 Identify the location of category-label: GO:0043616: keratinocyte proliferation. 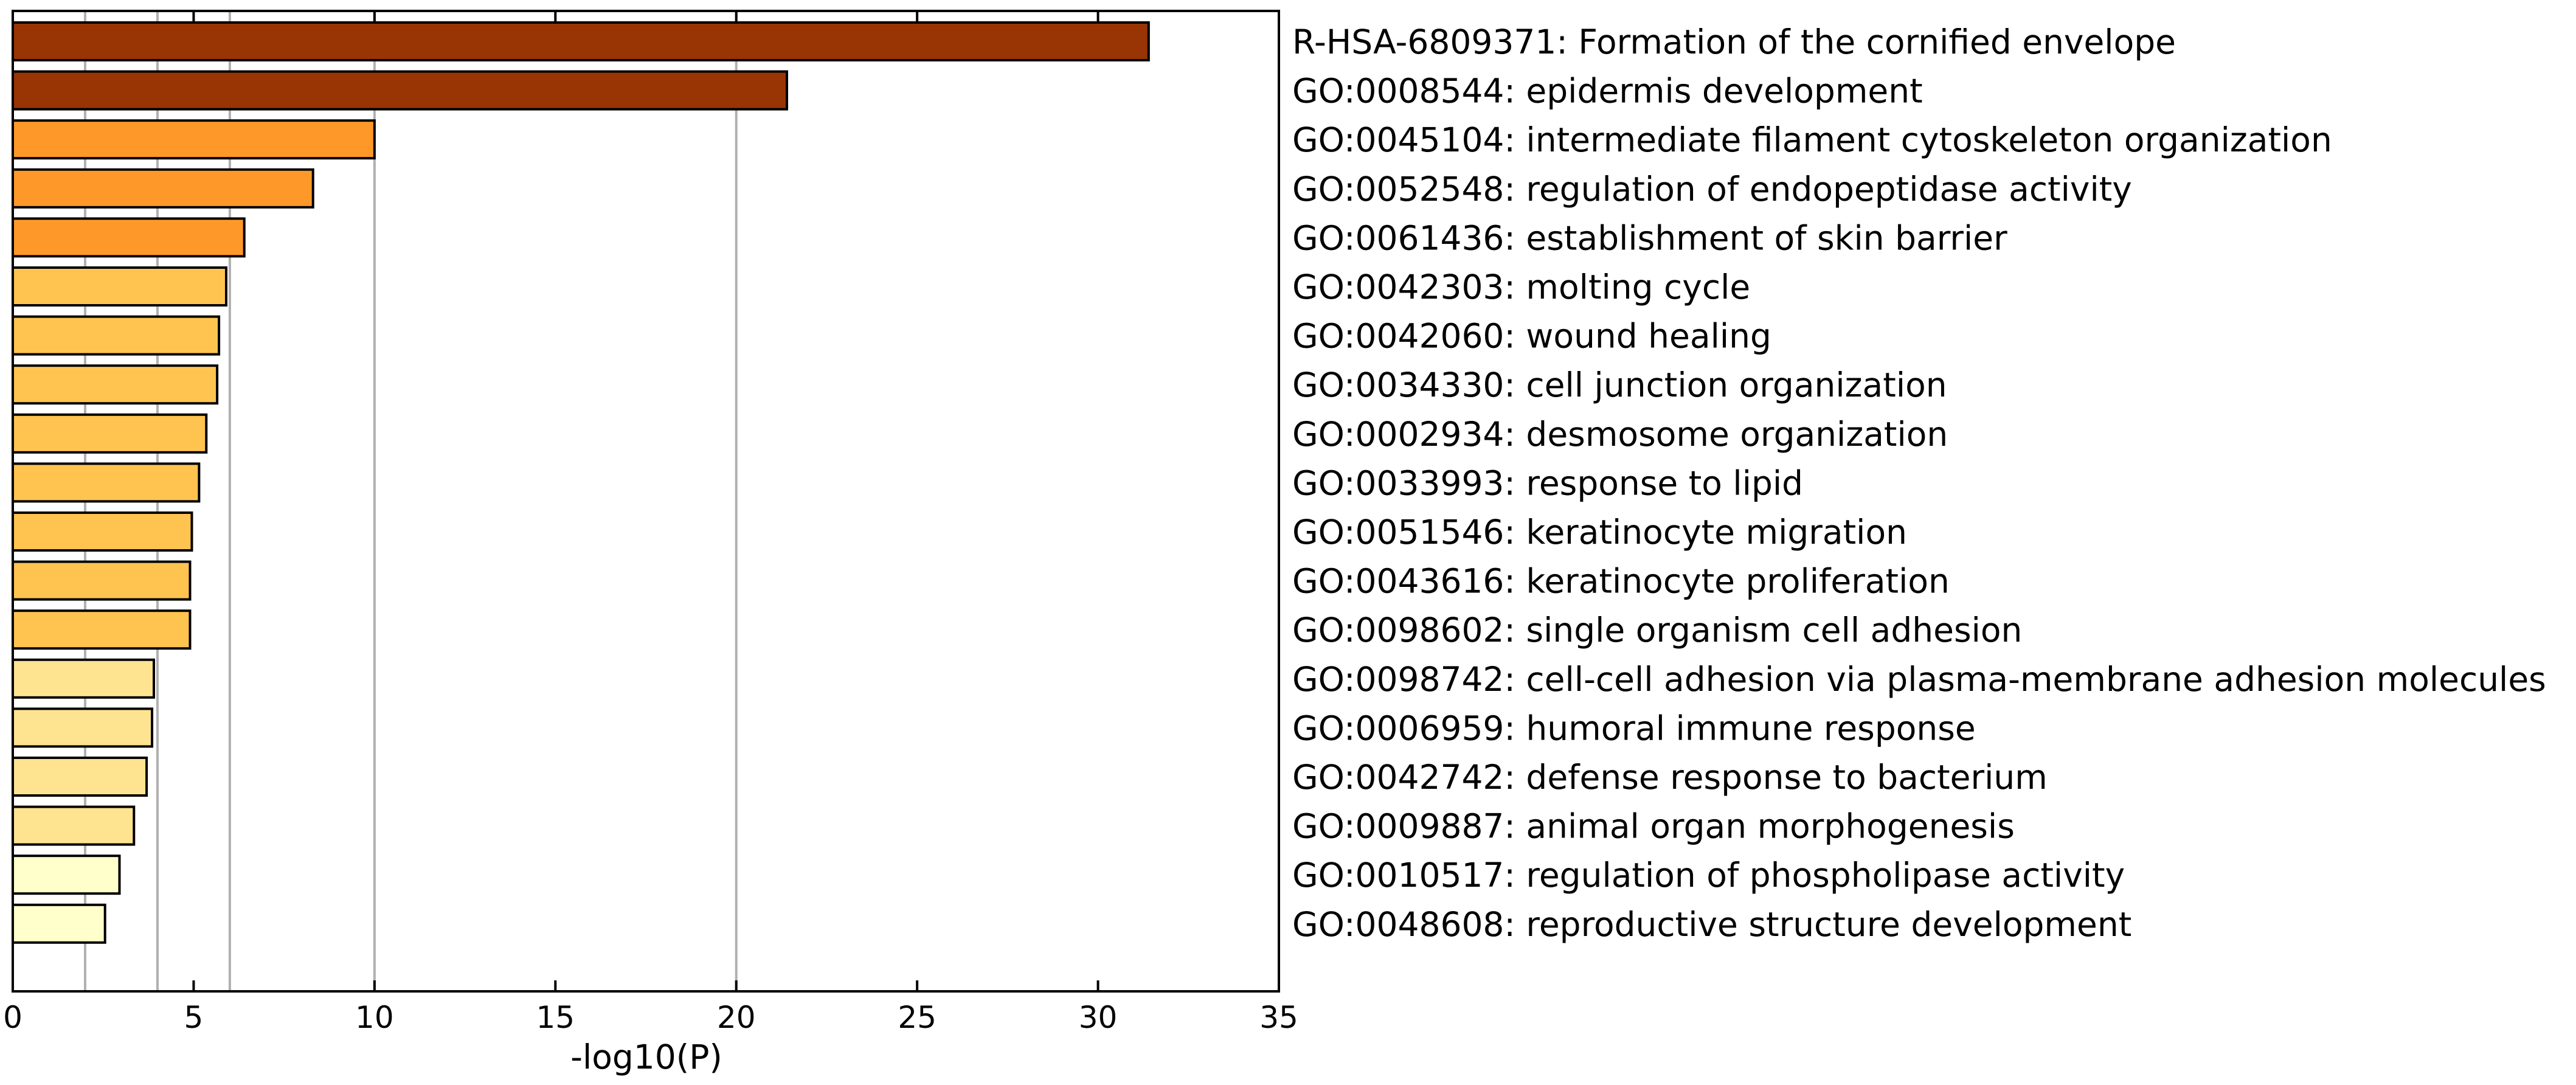
(1621, 581).